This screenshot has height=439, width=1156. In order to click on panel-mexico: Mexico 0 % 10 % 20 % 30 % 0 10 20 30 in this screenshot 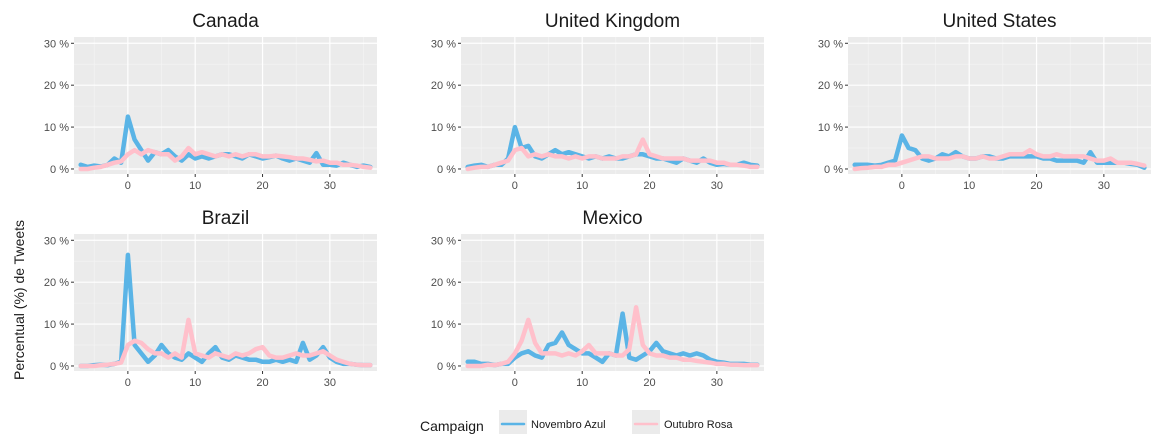, I will do `click(597, 298)`.